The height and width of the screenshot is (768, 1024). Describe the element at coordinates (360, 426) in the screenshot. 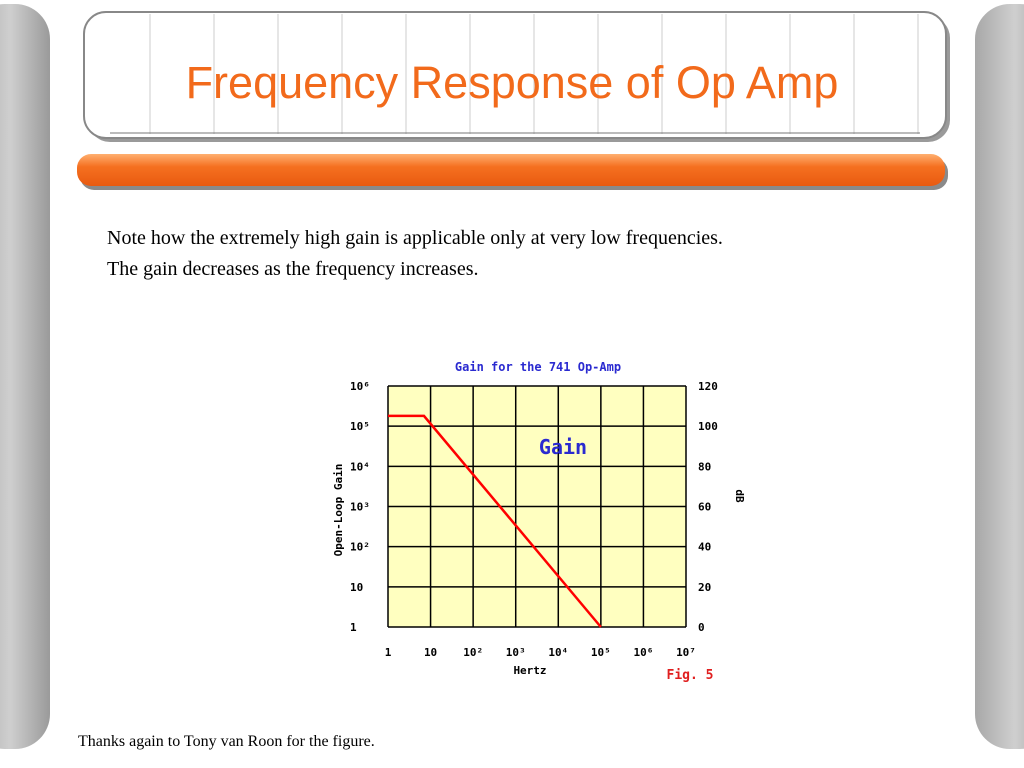

I see `y-tick-label: 10⁵` at that location.